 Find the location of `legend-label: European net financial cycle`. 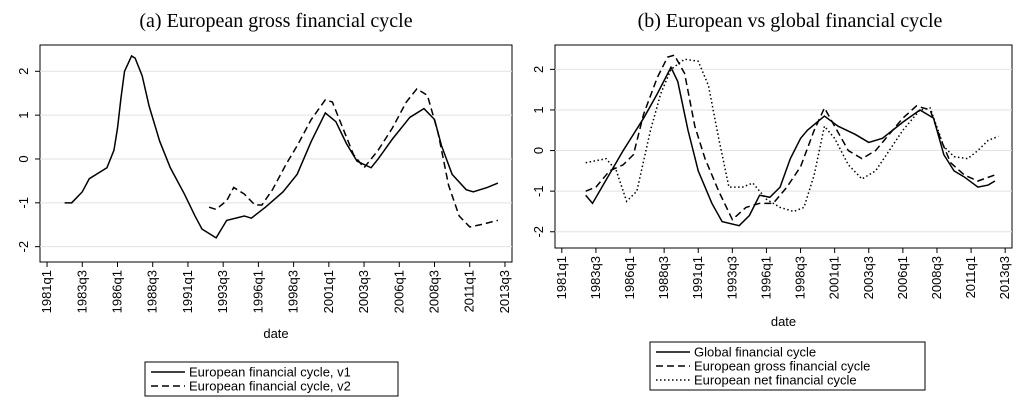

legend-label: European net financial cycle is located at coordinates (775, 380).